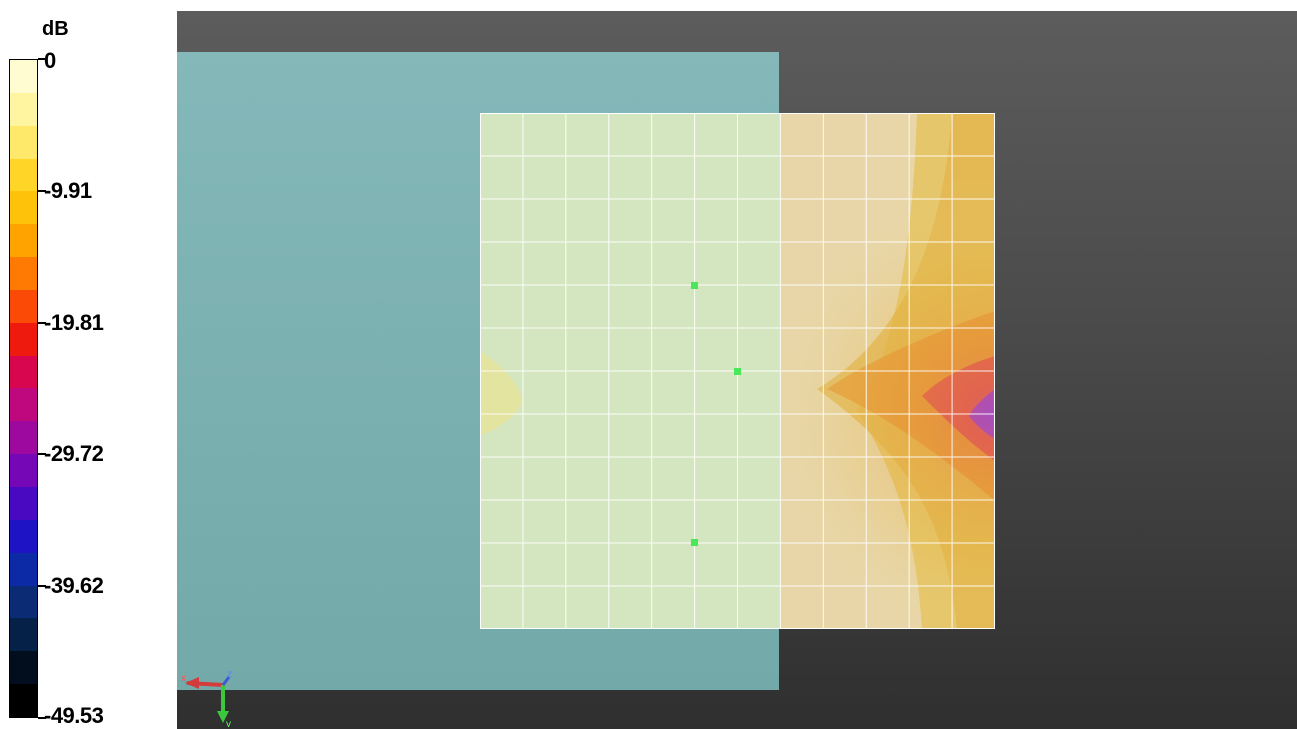 Image resolution: width=1297 pixels, height=729 pixels. What do you see at coordinates (74, 454) in the screenshot?
I see `legend-tick-label: -29.72` at bounding box center [74, 454].